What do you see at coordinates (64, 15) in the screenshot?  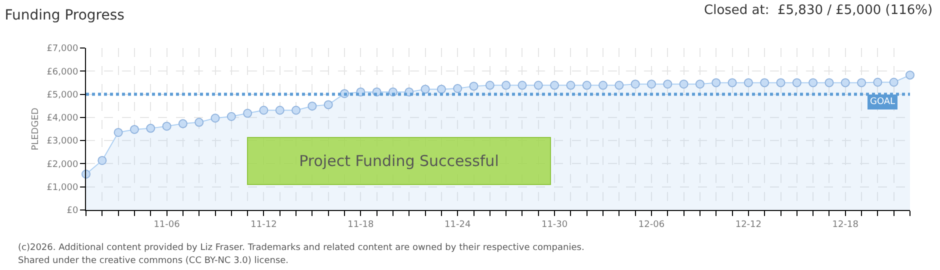 I see `chart-title: Funding Progress` at bounding box center [64, 15].